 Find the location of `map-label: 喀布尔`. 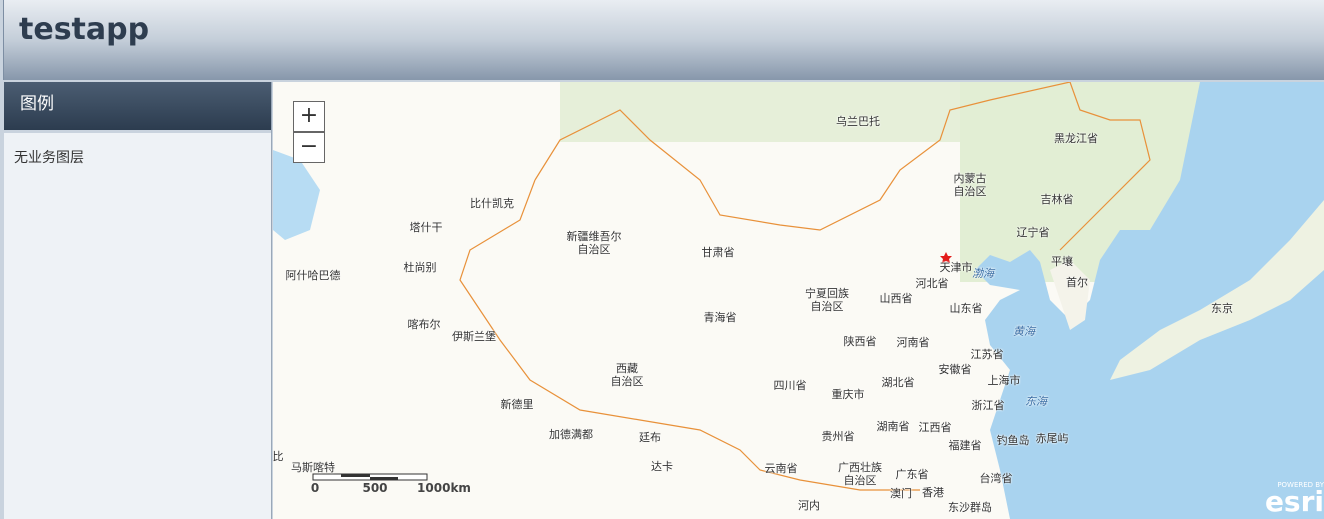

map-label: 喀布尔 is located at coordinates (424, 324).